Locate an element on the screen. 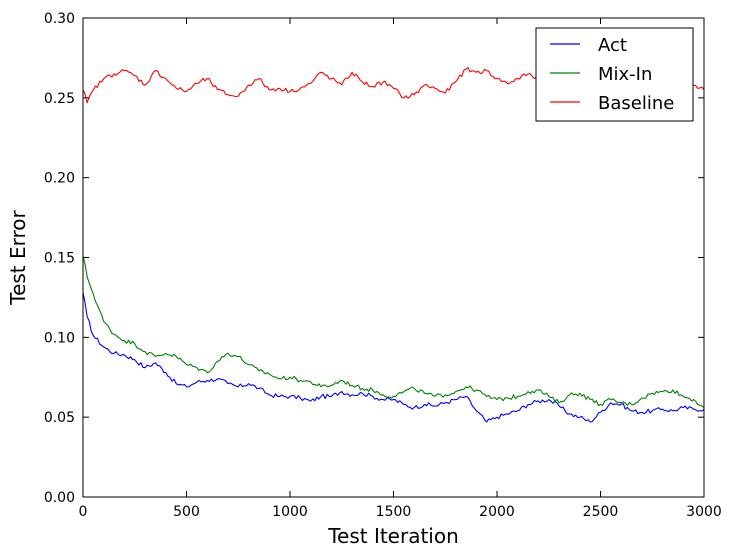 This screenshot has width=733, height=558. legend-label: Act is located at coordinates (612, 45).